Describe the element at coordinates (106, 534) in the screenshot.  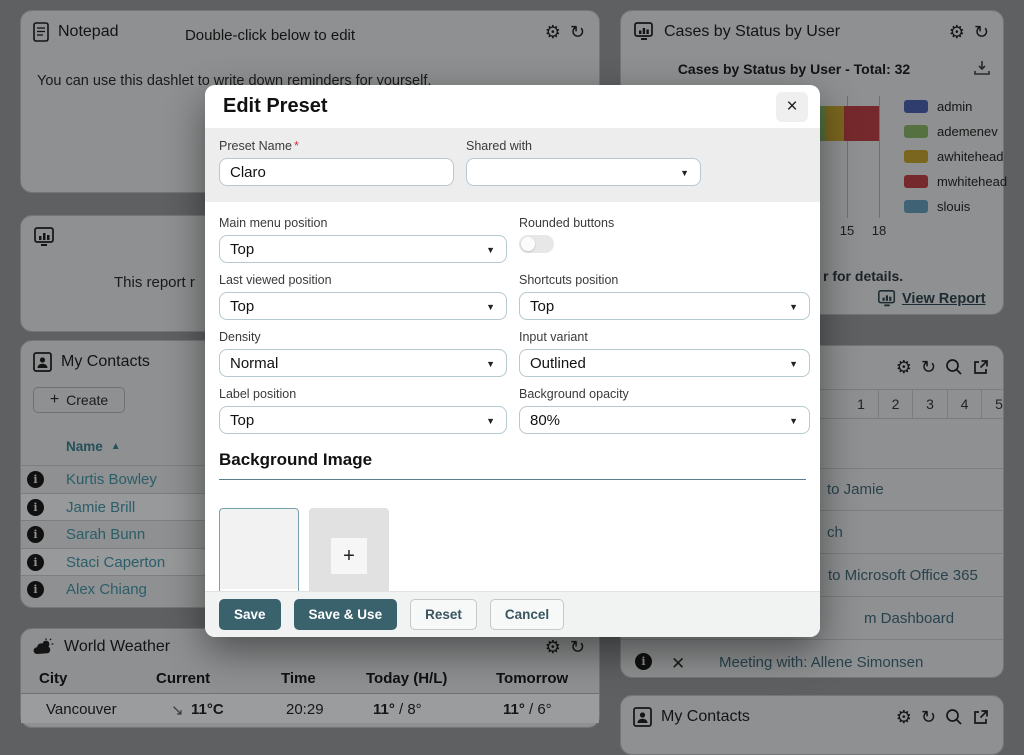
I see `contact-name-link: Sarah Bunn` at that location.